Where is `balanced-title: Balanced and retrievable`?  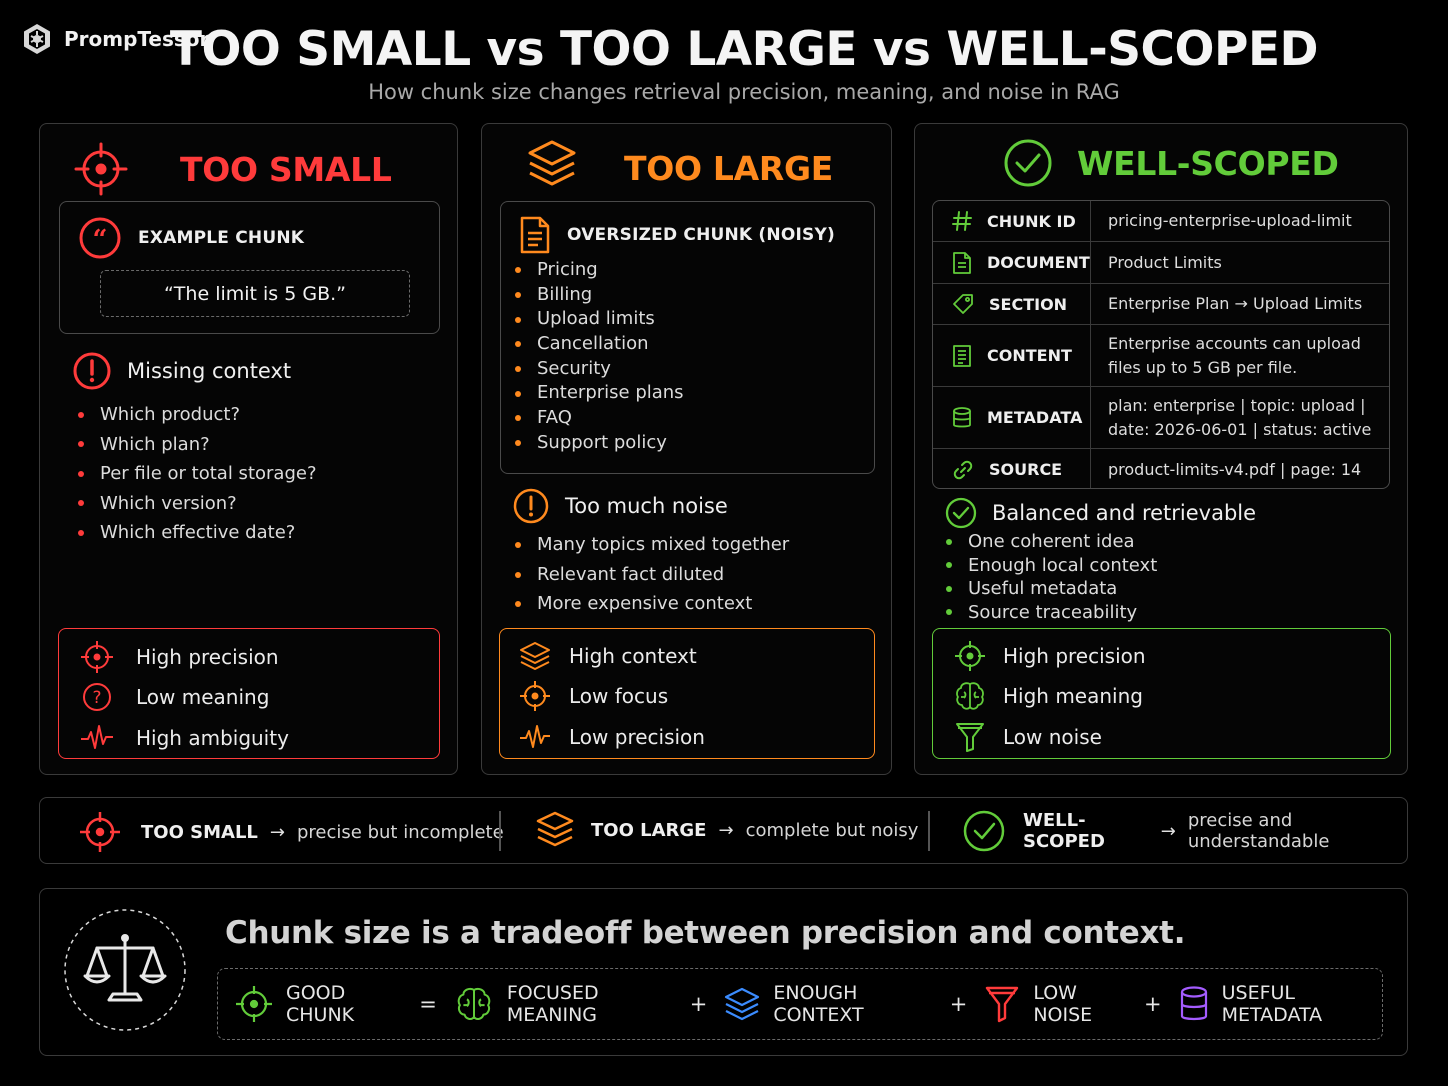 balanced-title: Balanced and retrievable is located at coordinates (1124, 513).